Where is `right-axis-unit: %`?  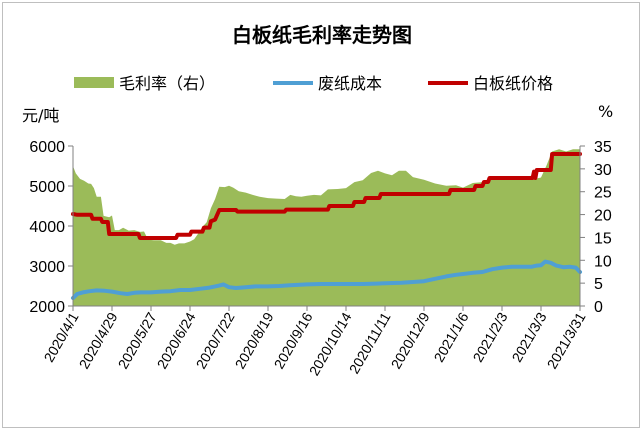
right-axis-unit: % is located at coordinates (605, 111).